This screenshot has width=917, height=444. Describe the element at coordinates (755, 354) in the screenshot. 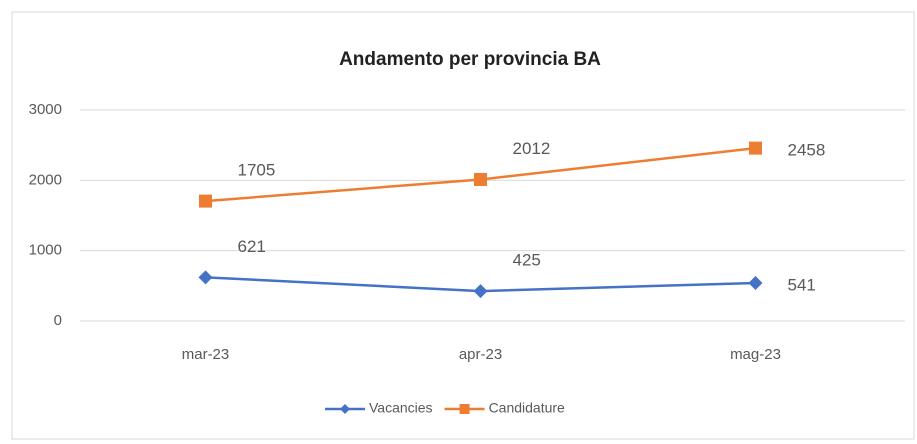

I see `x-tick-label: mag-23` at that location.